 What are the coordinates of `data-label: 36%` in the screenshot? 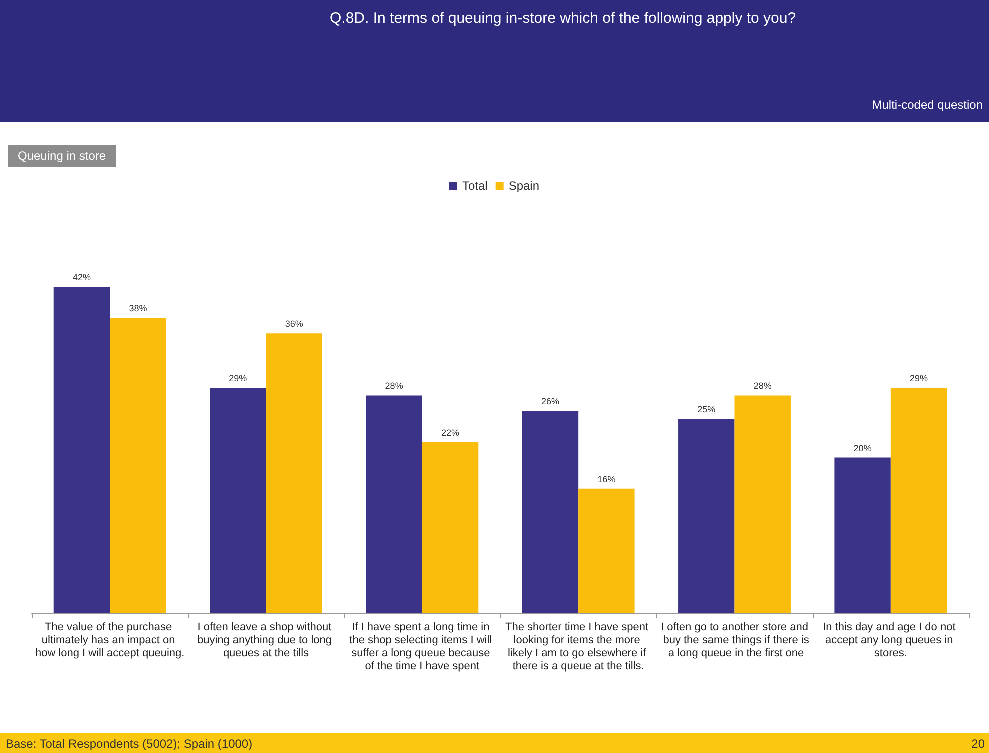 It's located at (294, 324).